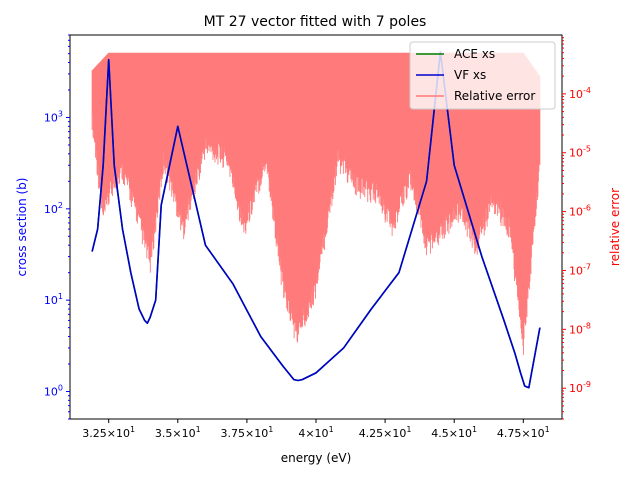  I want to click on chart-title: MT 27 vector fitted with 7 poles, so click(315, 22).